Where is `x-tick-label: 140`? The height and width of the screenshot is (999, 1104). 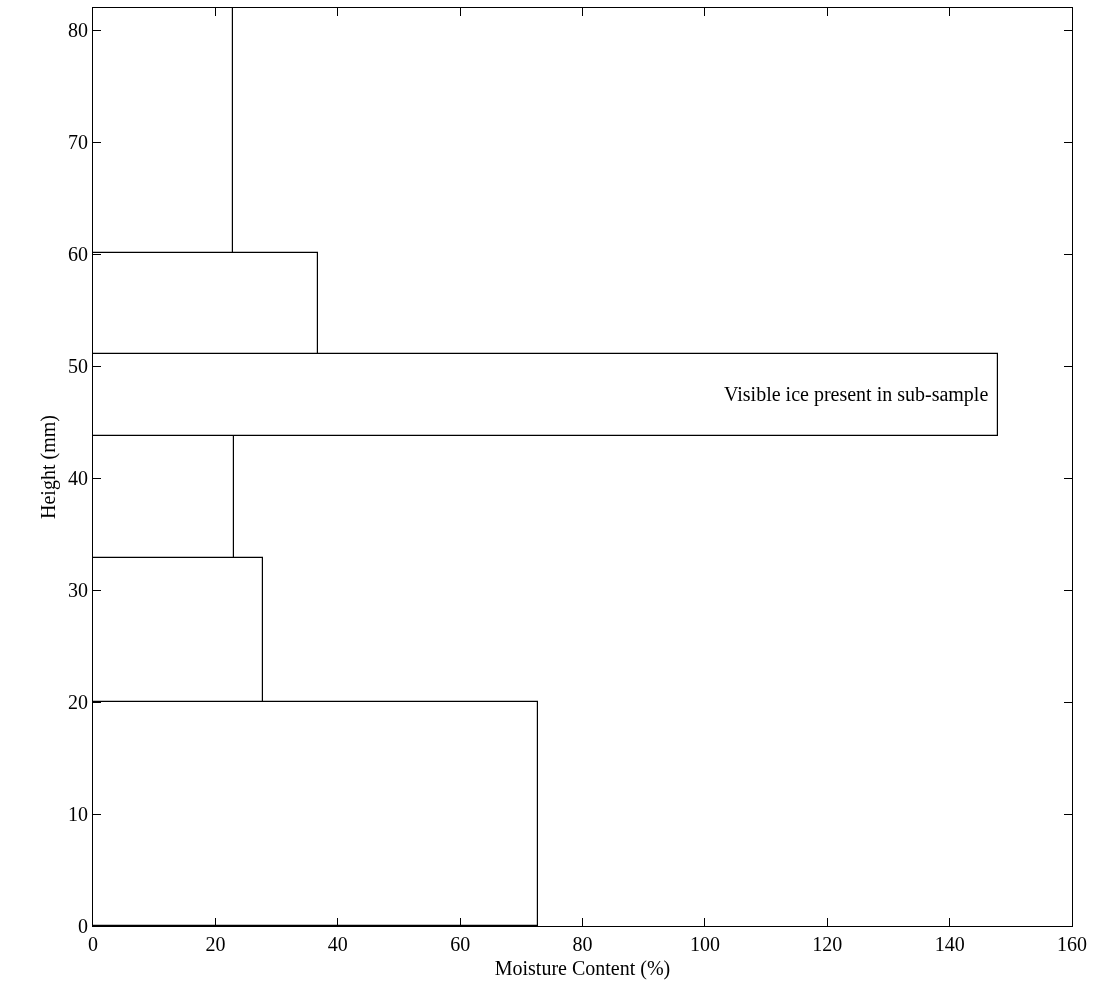
x-tick-label: 140 is located at coordinates (949, 944).